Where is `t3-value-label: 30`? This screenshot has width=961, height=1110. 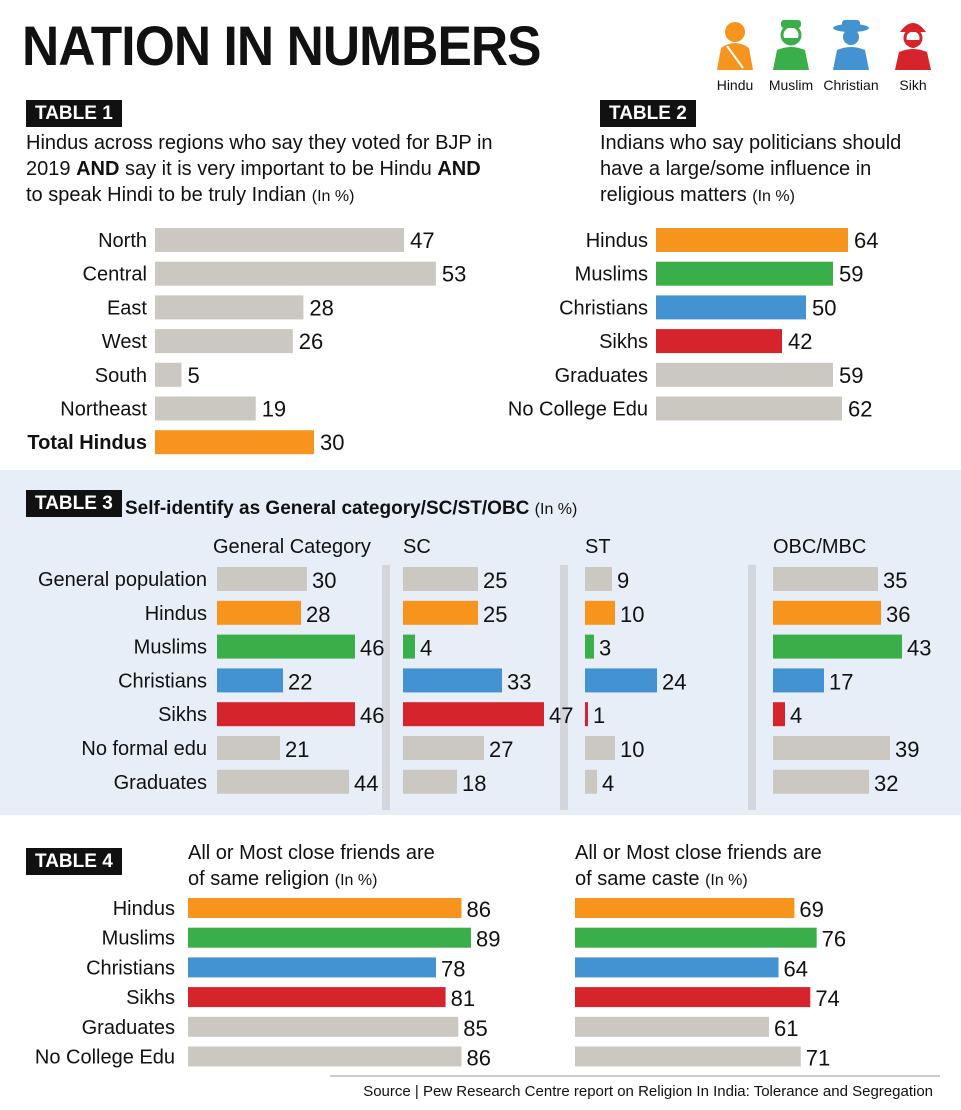
t3-value-label: 30 is located at coordinates (324, 580).